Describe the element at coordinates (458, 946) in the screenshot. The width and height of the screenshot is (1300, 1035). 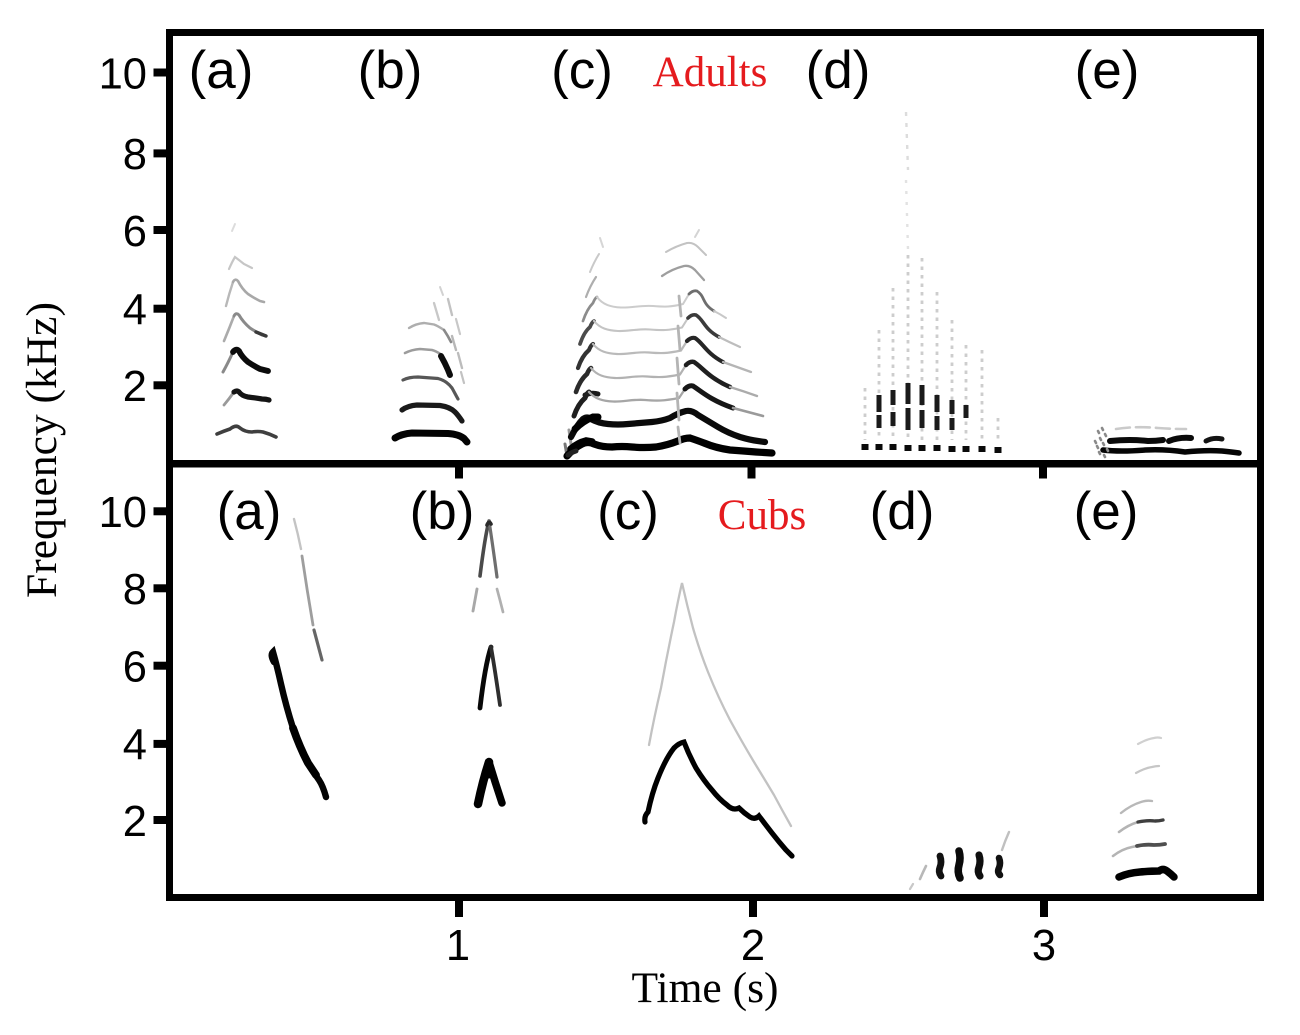
I see `svg-text: 1` at that location.